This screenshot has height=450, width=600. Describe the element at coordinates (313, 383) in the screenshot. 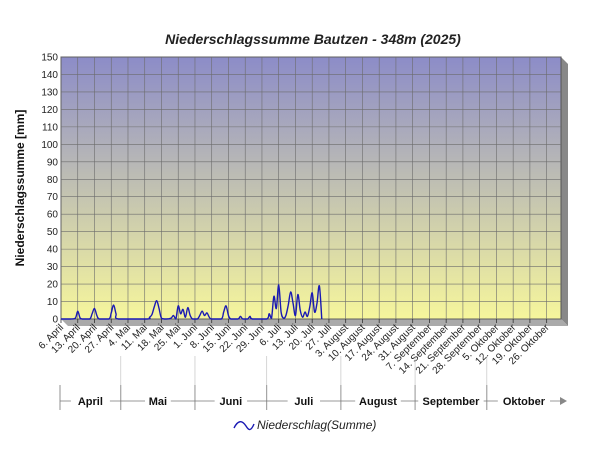

I see `month-axis: April Mai Juni Juli August September Oktober` at that location.